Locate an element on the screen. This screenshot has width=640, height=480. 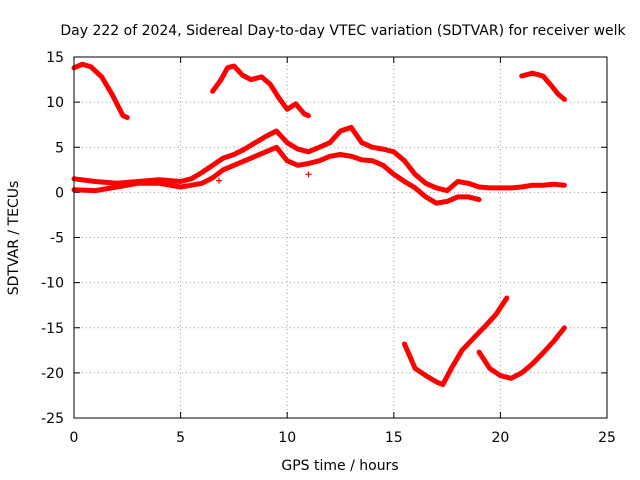
x-axis-label: GPS time / hours is located at coordinates (339, 466).